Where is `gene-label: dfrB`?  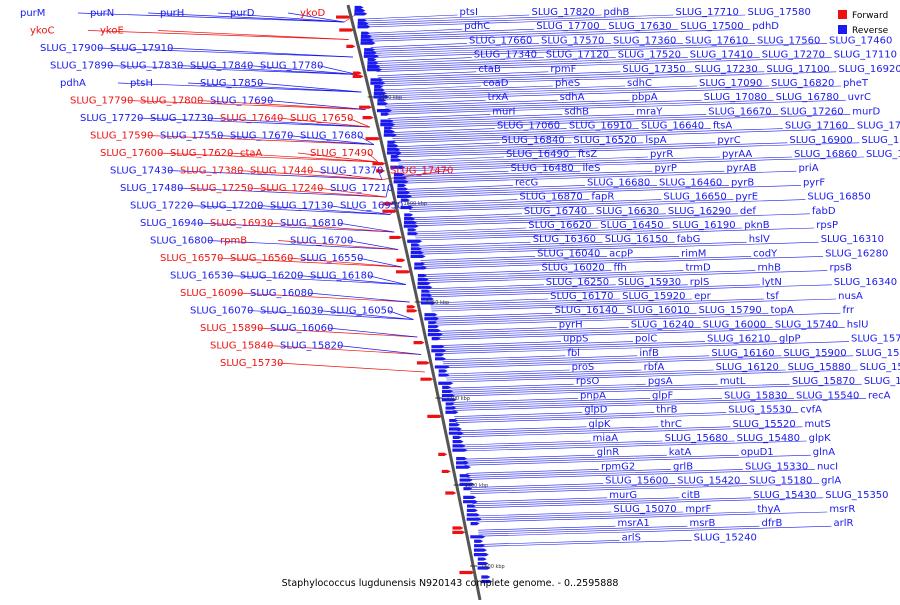 gene-label: dfrB is located at coordinates (771, 523).